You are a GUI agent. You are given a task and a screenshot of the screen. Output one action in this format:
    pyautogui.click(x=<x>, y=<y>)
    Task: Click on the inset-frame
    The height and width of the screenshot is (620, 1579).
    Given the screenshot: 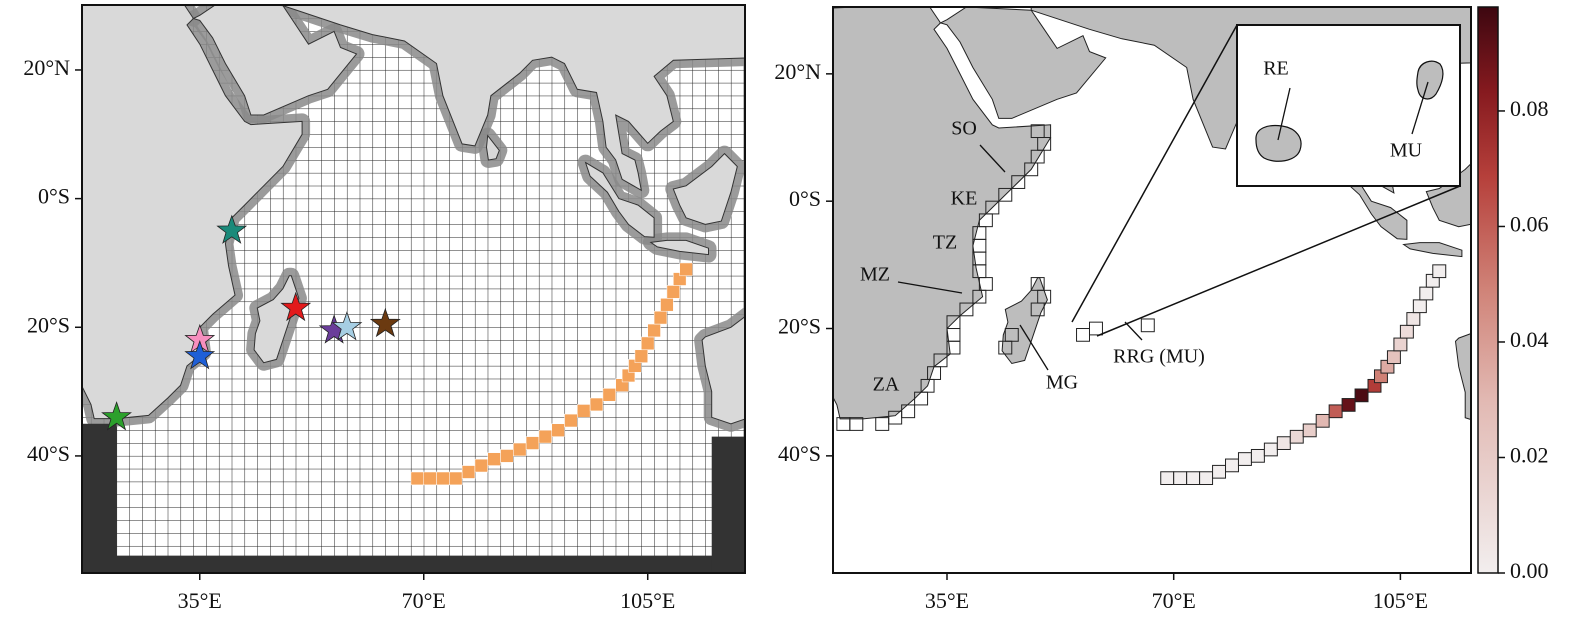 What is the action you would take?
    pyautogui.click(x=1348, y=105)
    